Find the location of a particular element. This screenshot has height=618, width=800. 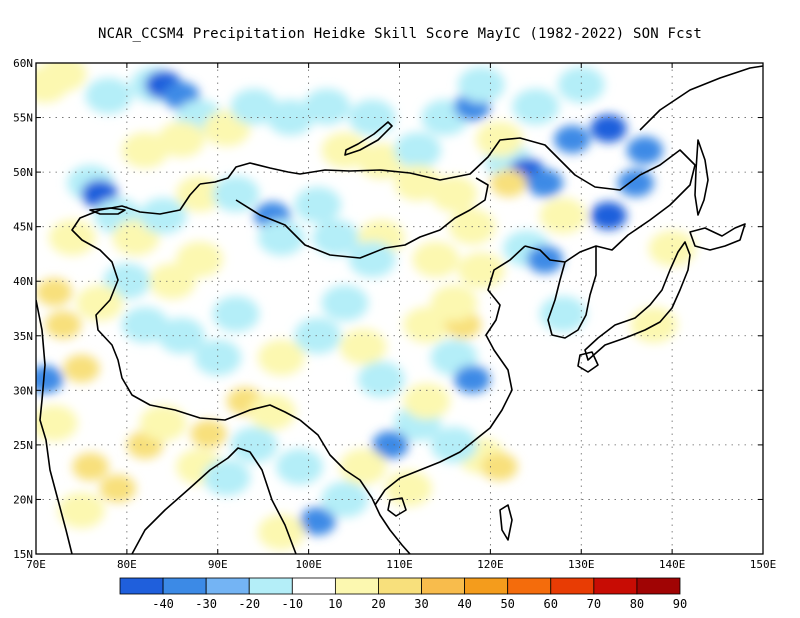

colorbar-label: 80 is located at coordinates (637, 604).